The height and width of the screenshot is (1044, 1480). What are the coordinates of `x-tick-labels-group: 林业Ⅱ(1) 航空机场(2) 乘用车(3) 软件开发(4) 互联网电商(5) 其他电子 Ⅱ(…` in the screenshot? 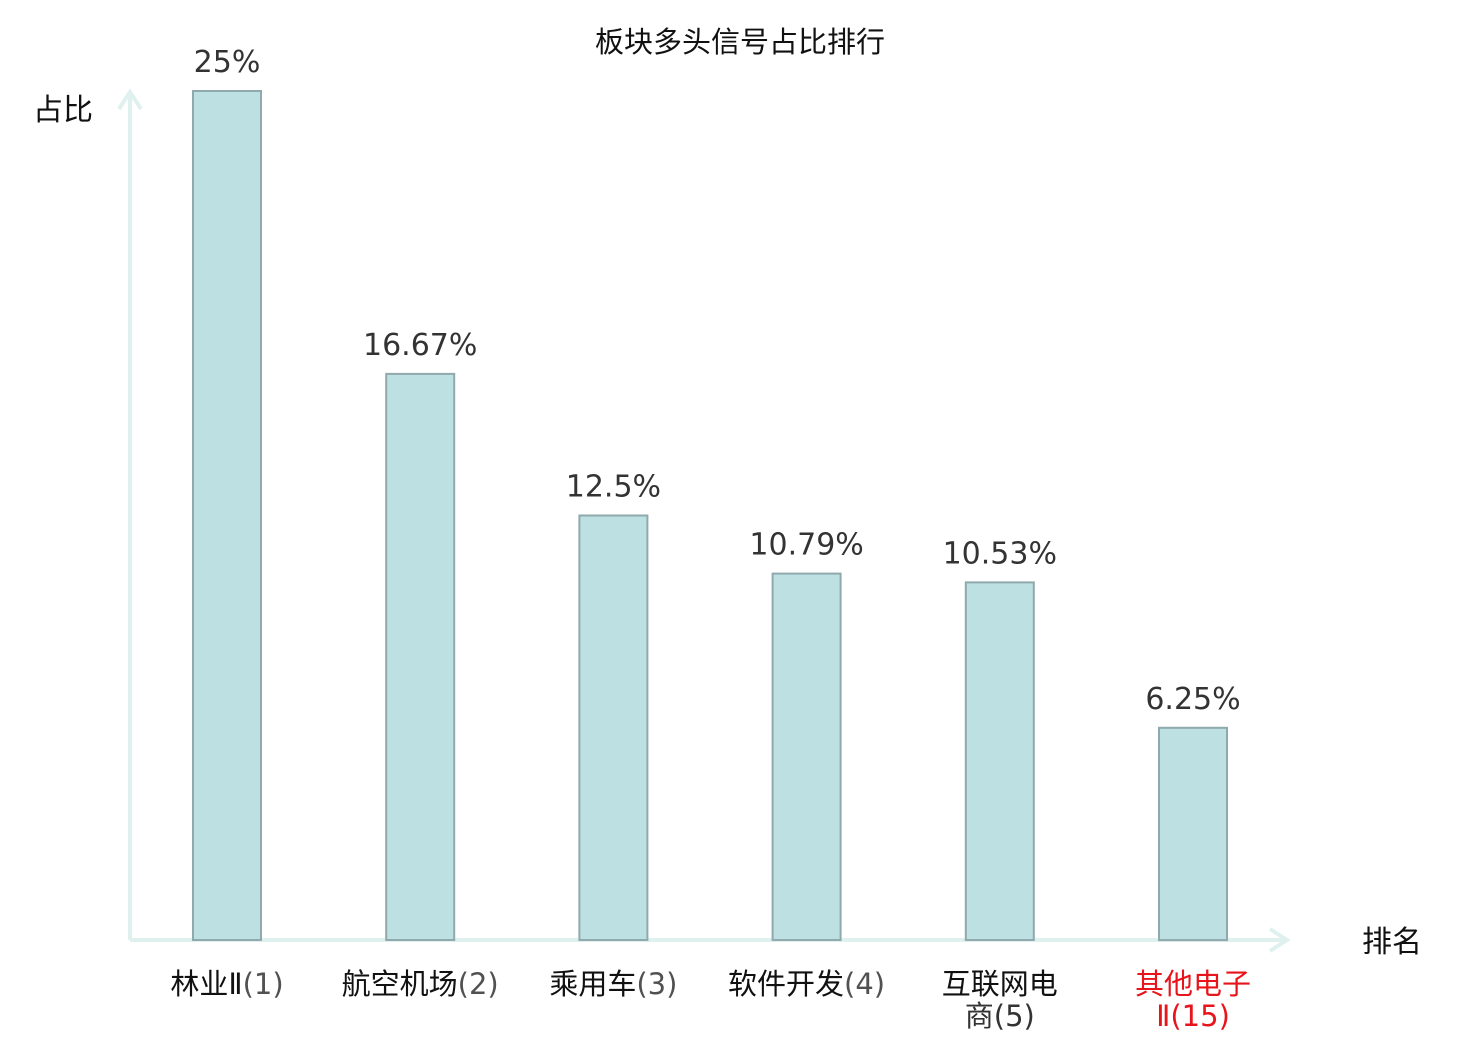 It's located at (710, 1000).